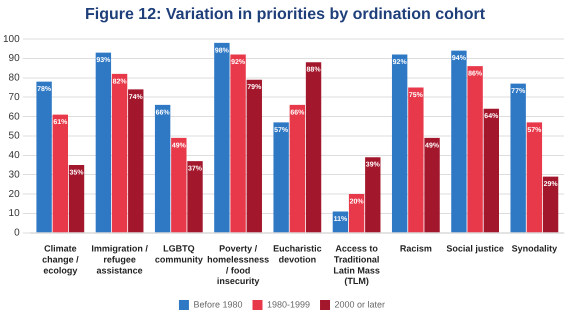 This screenshot has height=320, width=570. Describe the element at coordinates (11, 39) in the screenshot. I see `y-tick-label: 100` at that location.